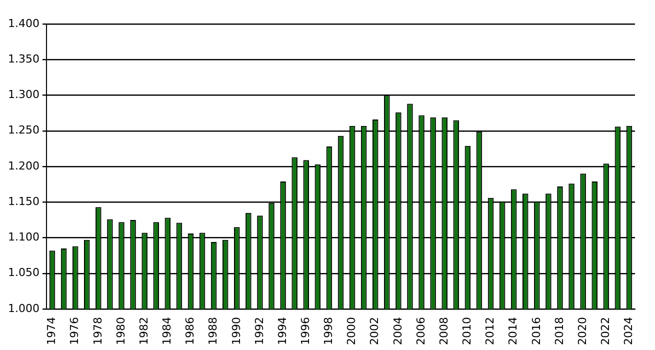 The width and height of the screenshot is (655, 350). What do you see at coordinates (559, 331) in the screenshot?
I see `x-tick-label: 2018` at bounding box center [559, 331].